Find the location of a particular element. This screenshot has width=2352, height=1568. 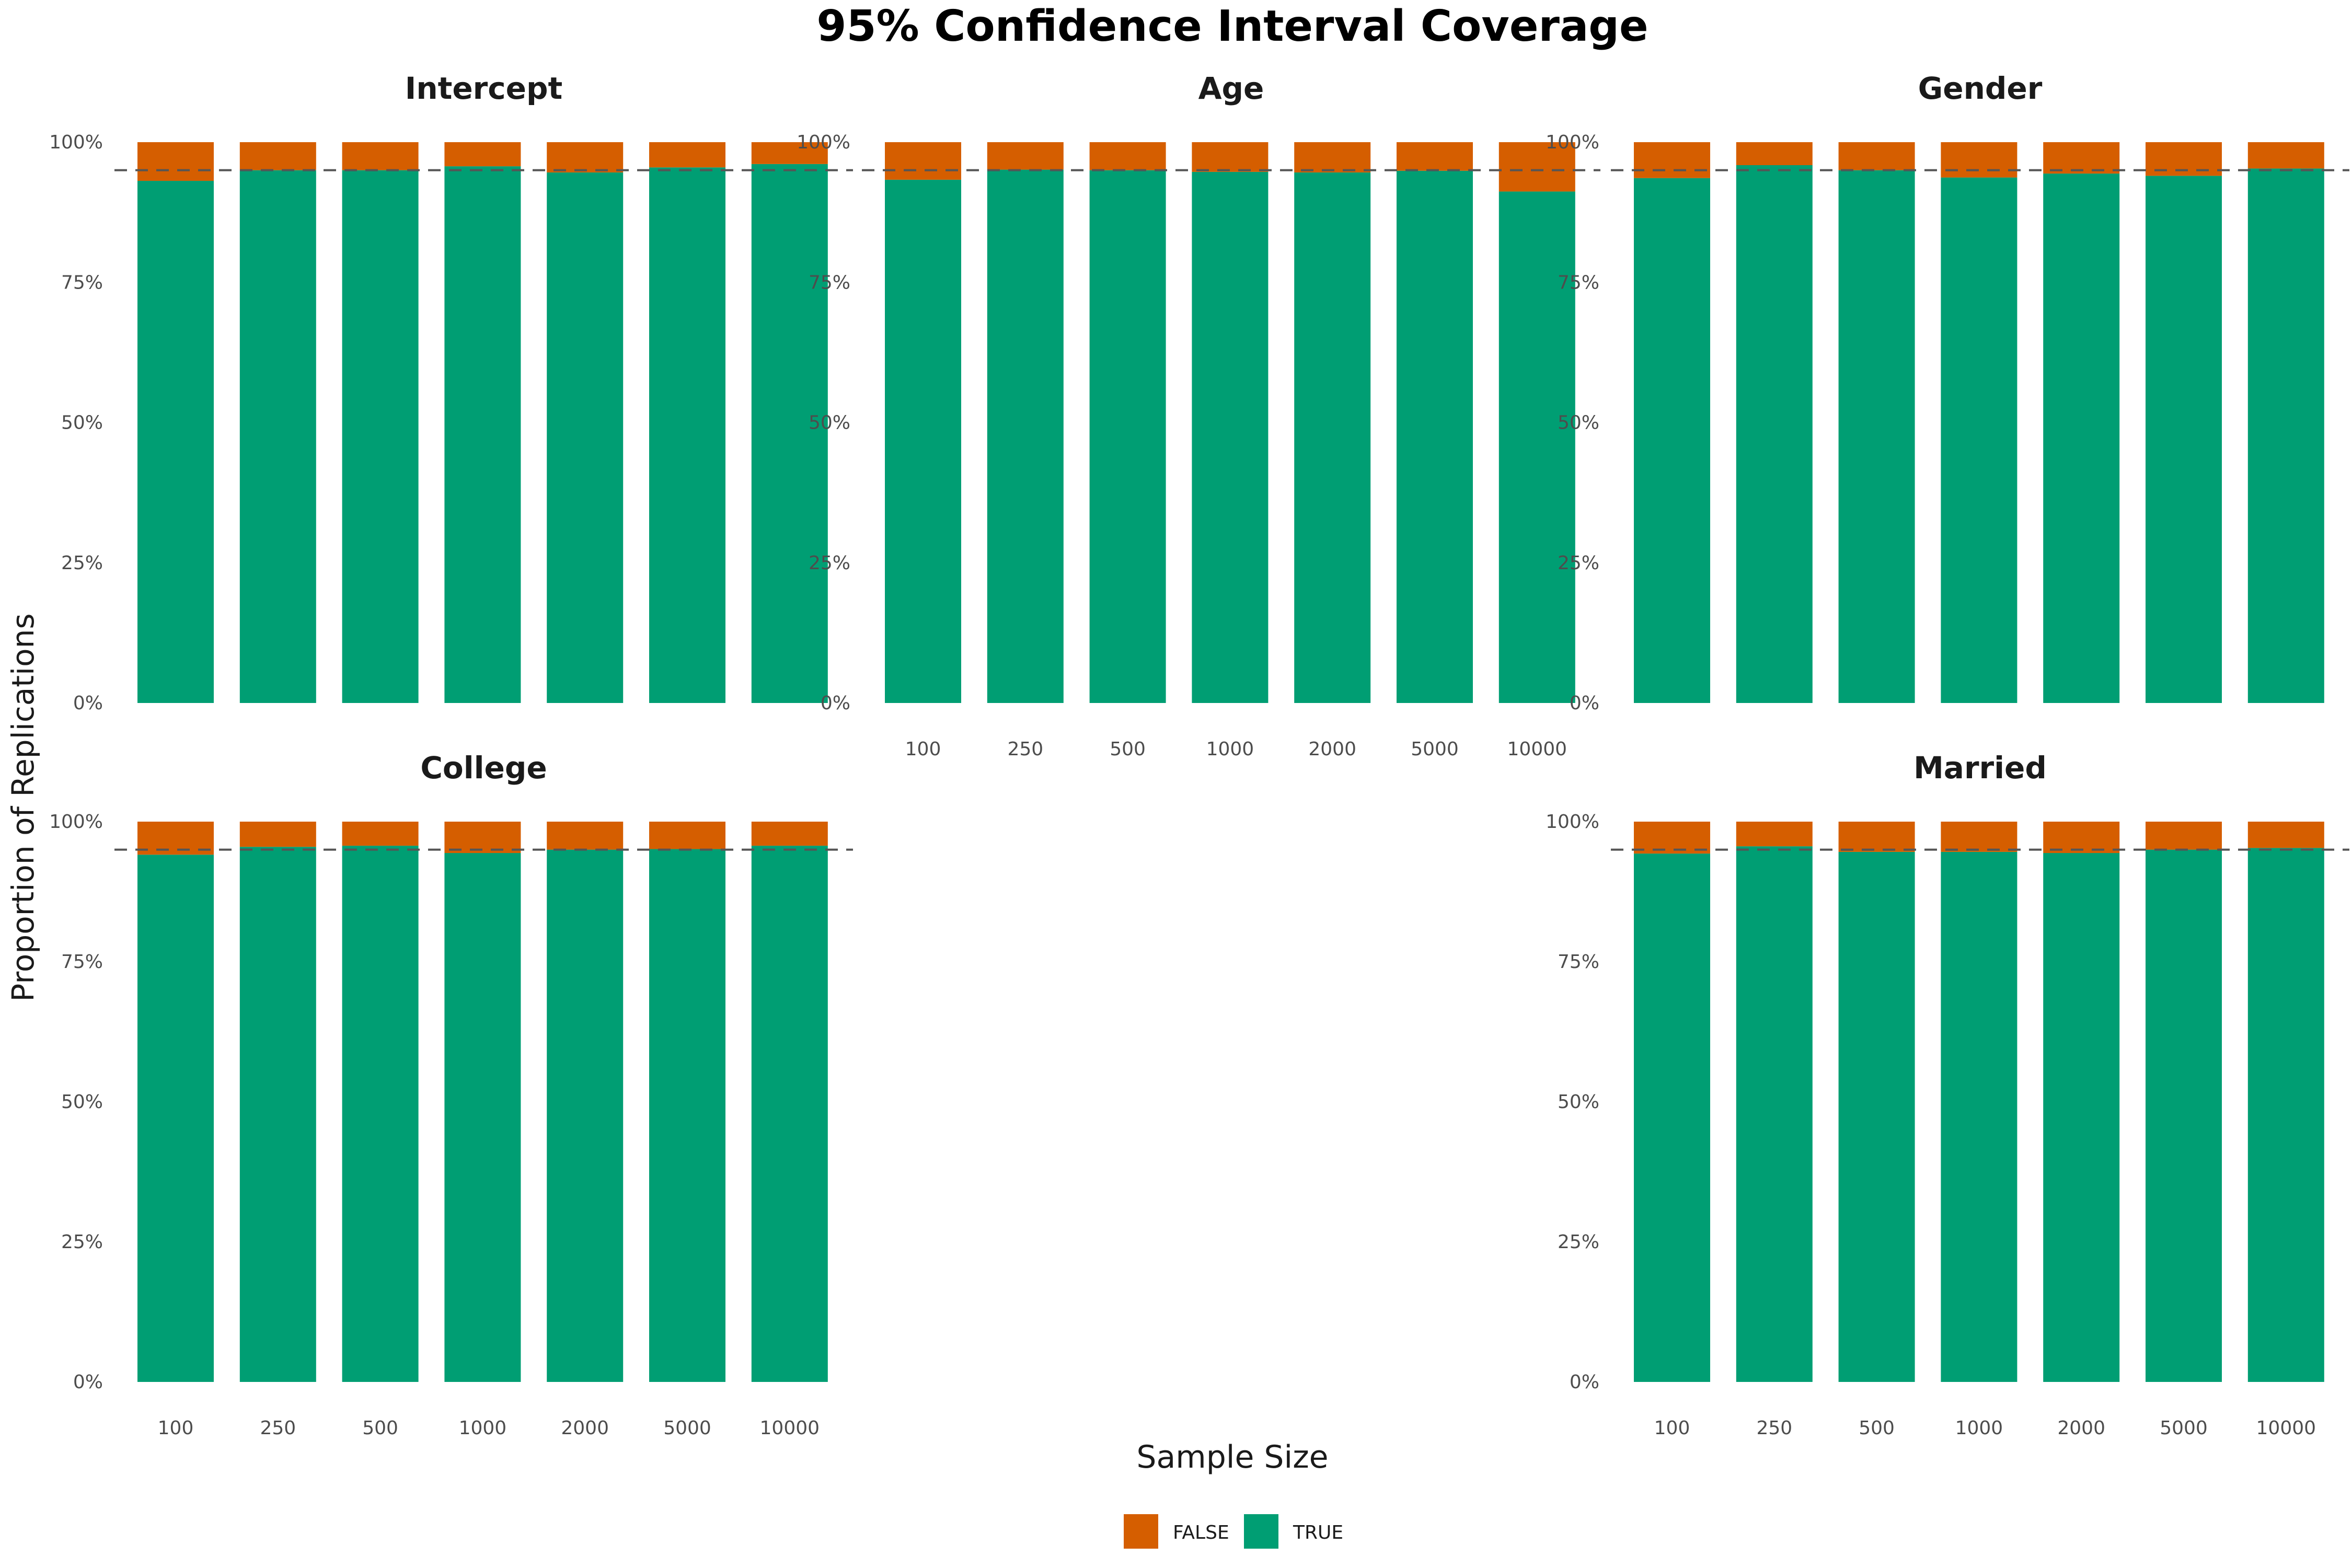

x-tick-label: 500 is located at coordinates (380, 1428).